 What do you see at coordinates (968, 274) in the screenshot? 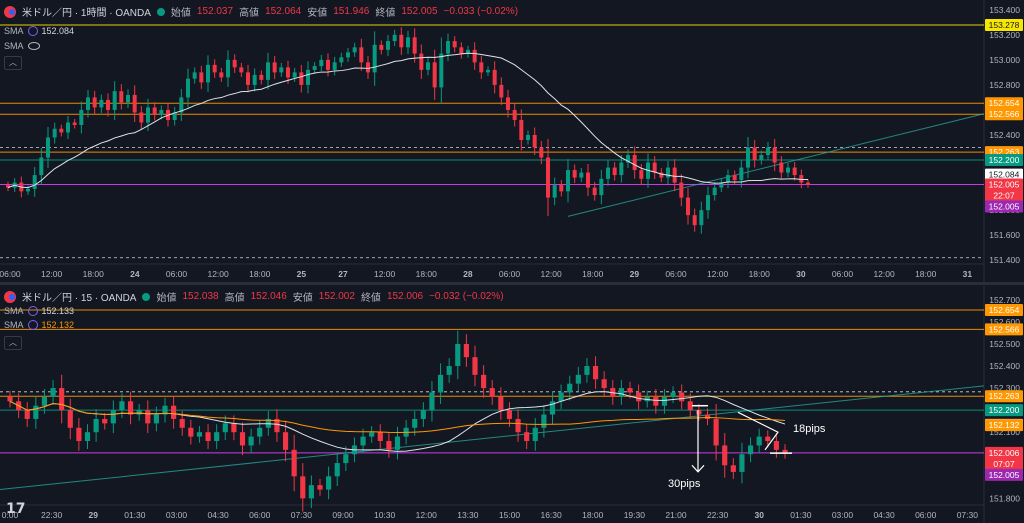
I see `time-tick-label: 31` at bounding box center [968, 274].